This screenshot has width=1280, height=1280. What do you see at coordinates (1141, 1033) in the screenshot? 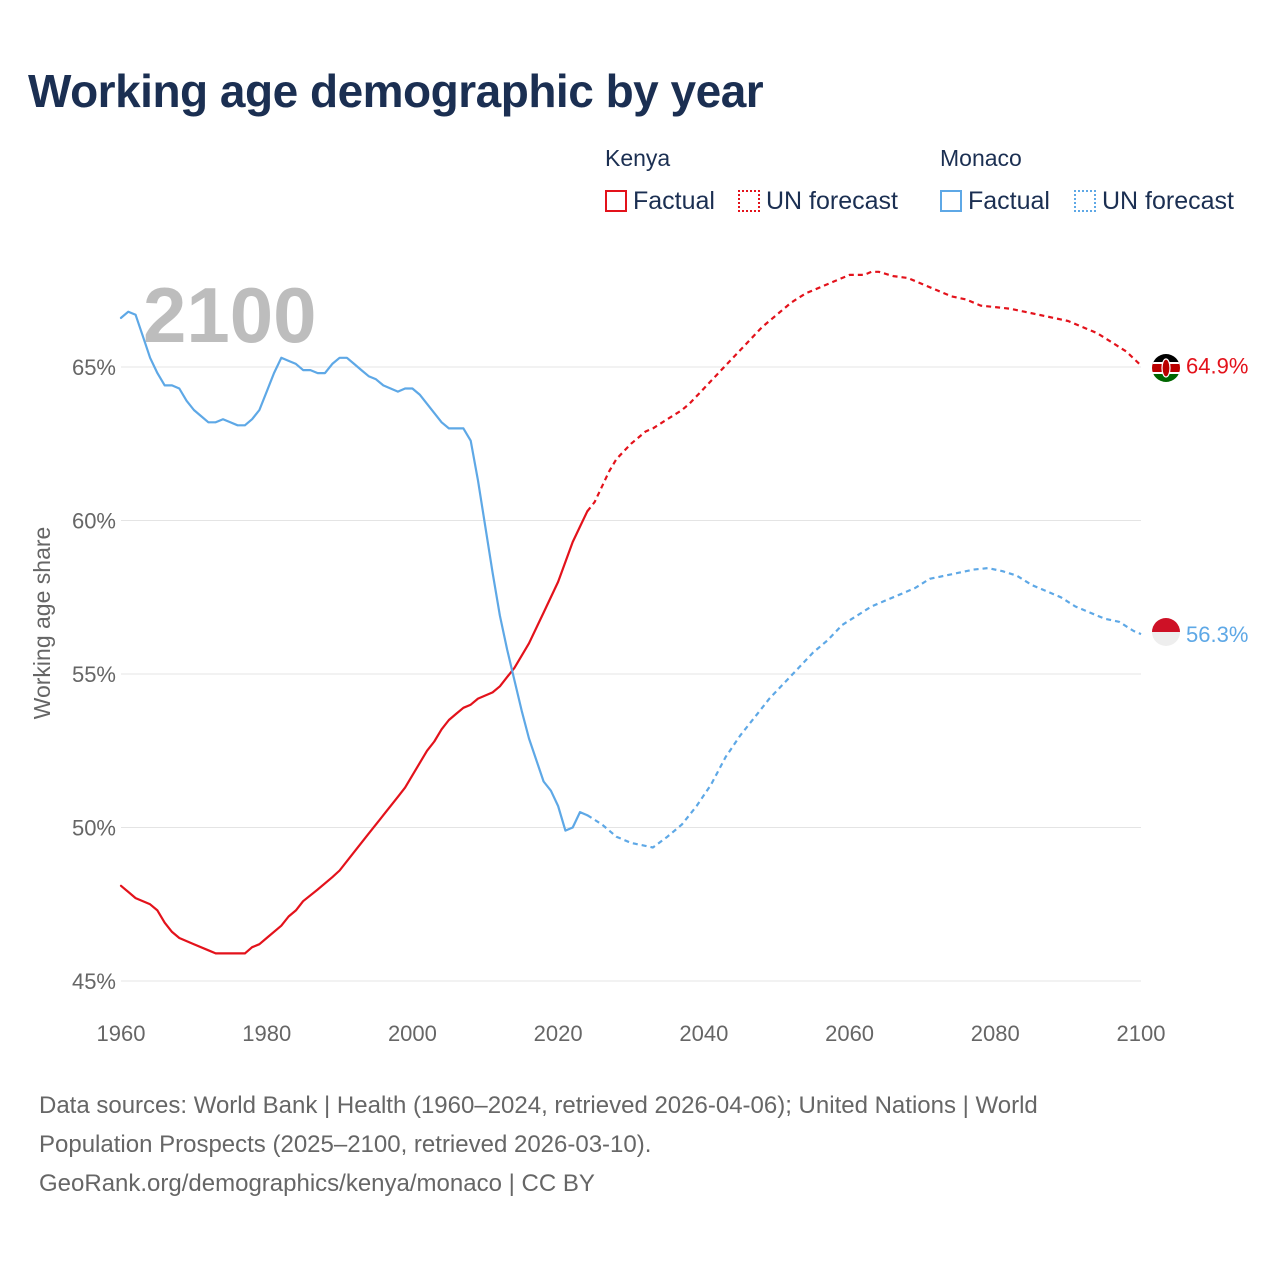
I see `x-tick-label: 2100` at bounding box center [1141, 1033].